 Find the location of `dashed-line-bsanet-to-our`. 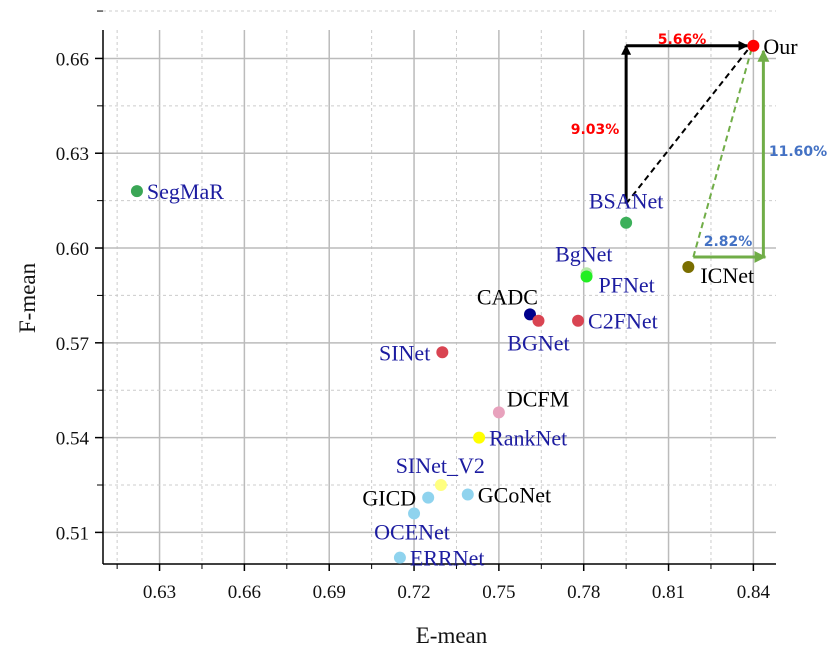

dashed-line-bsanet-to-our is located at coordinates (688, 126).